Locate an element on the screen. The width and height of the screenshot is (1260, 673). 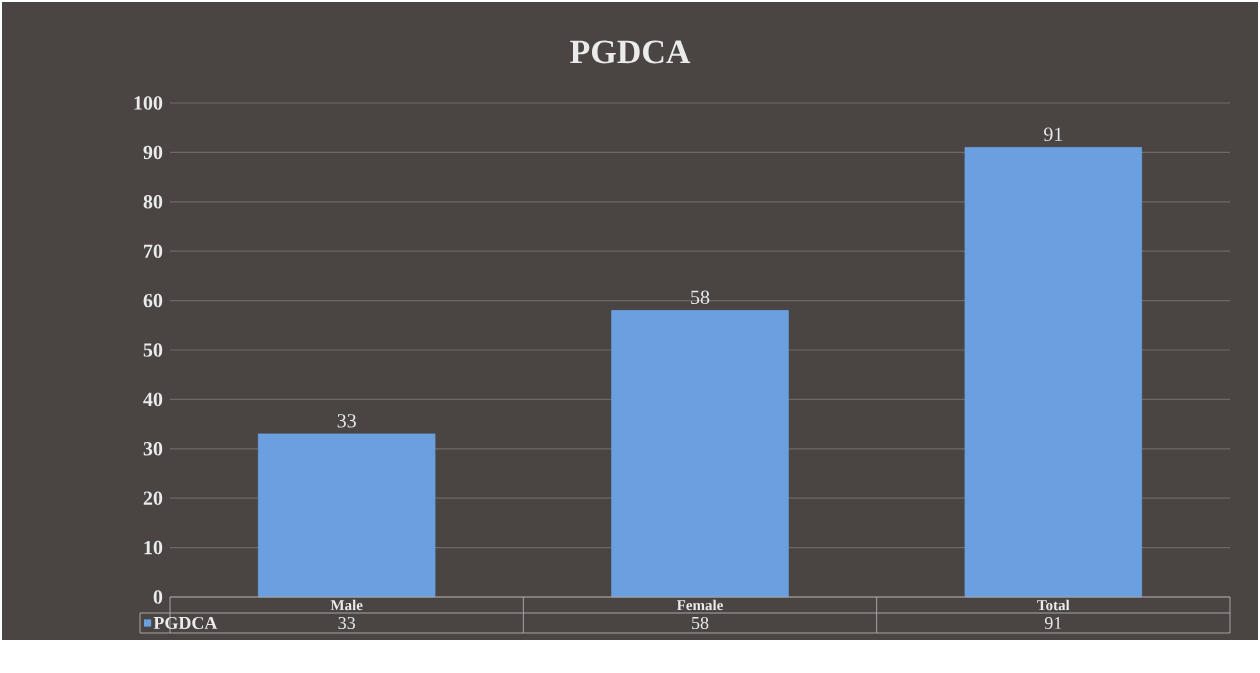
data-label: 33 is located at coordinates (346, 421).